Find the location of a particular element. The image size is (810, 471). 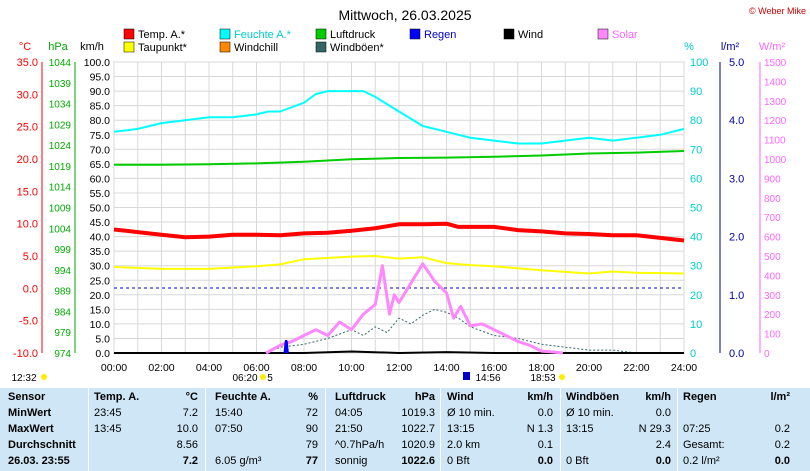

celsius-tick: 25.0 is located at coordinates (27, 128).